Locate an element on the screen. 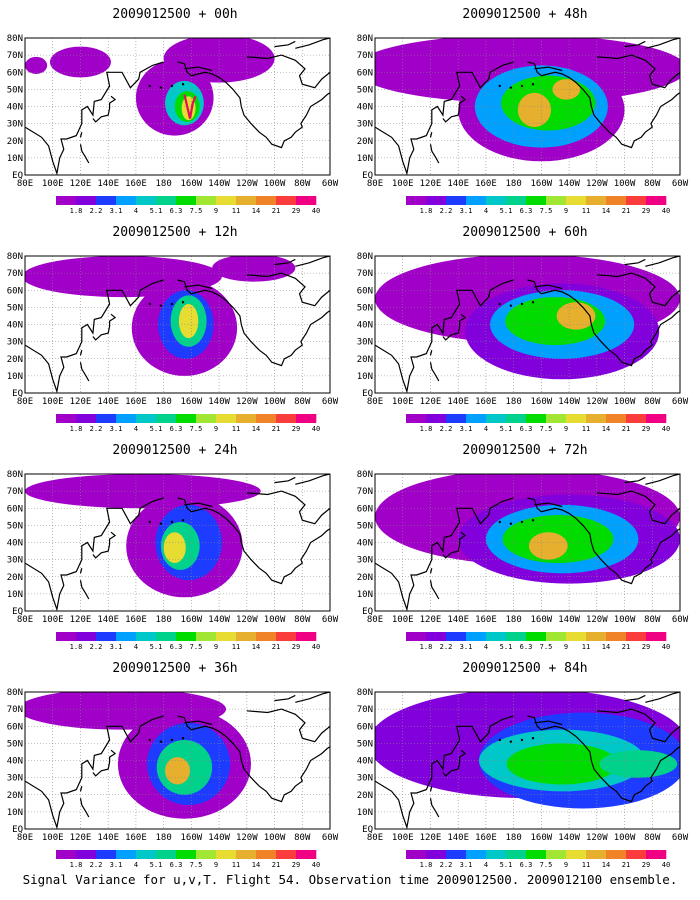  lon-label: 180 is located at coordinates (164, 402).